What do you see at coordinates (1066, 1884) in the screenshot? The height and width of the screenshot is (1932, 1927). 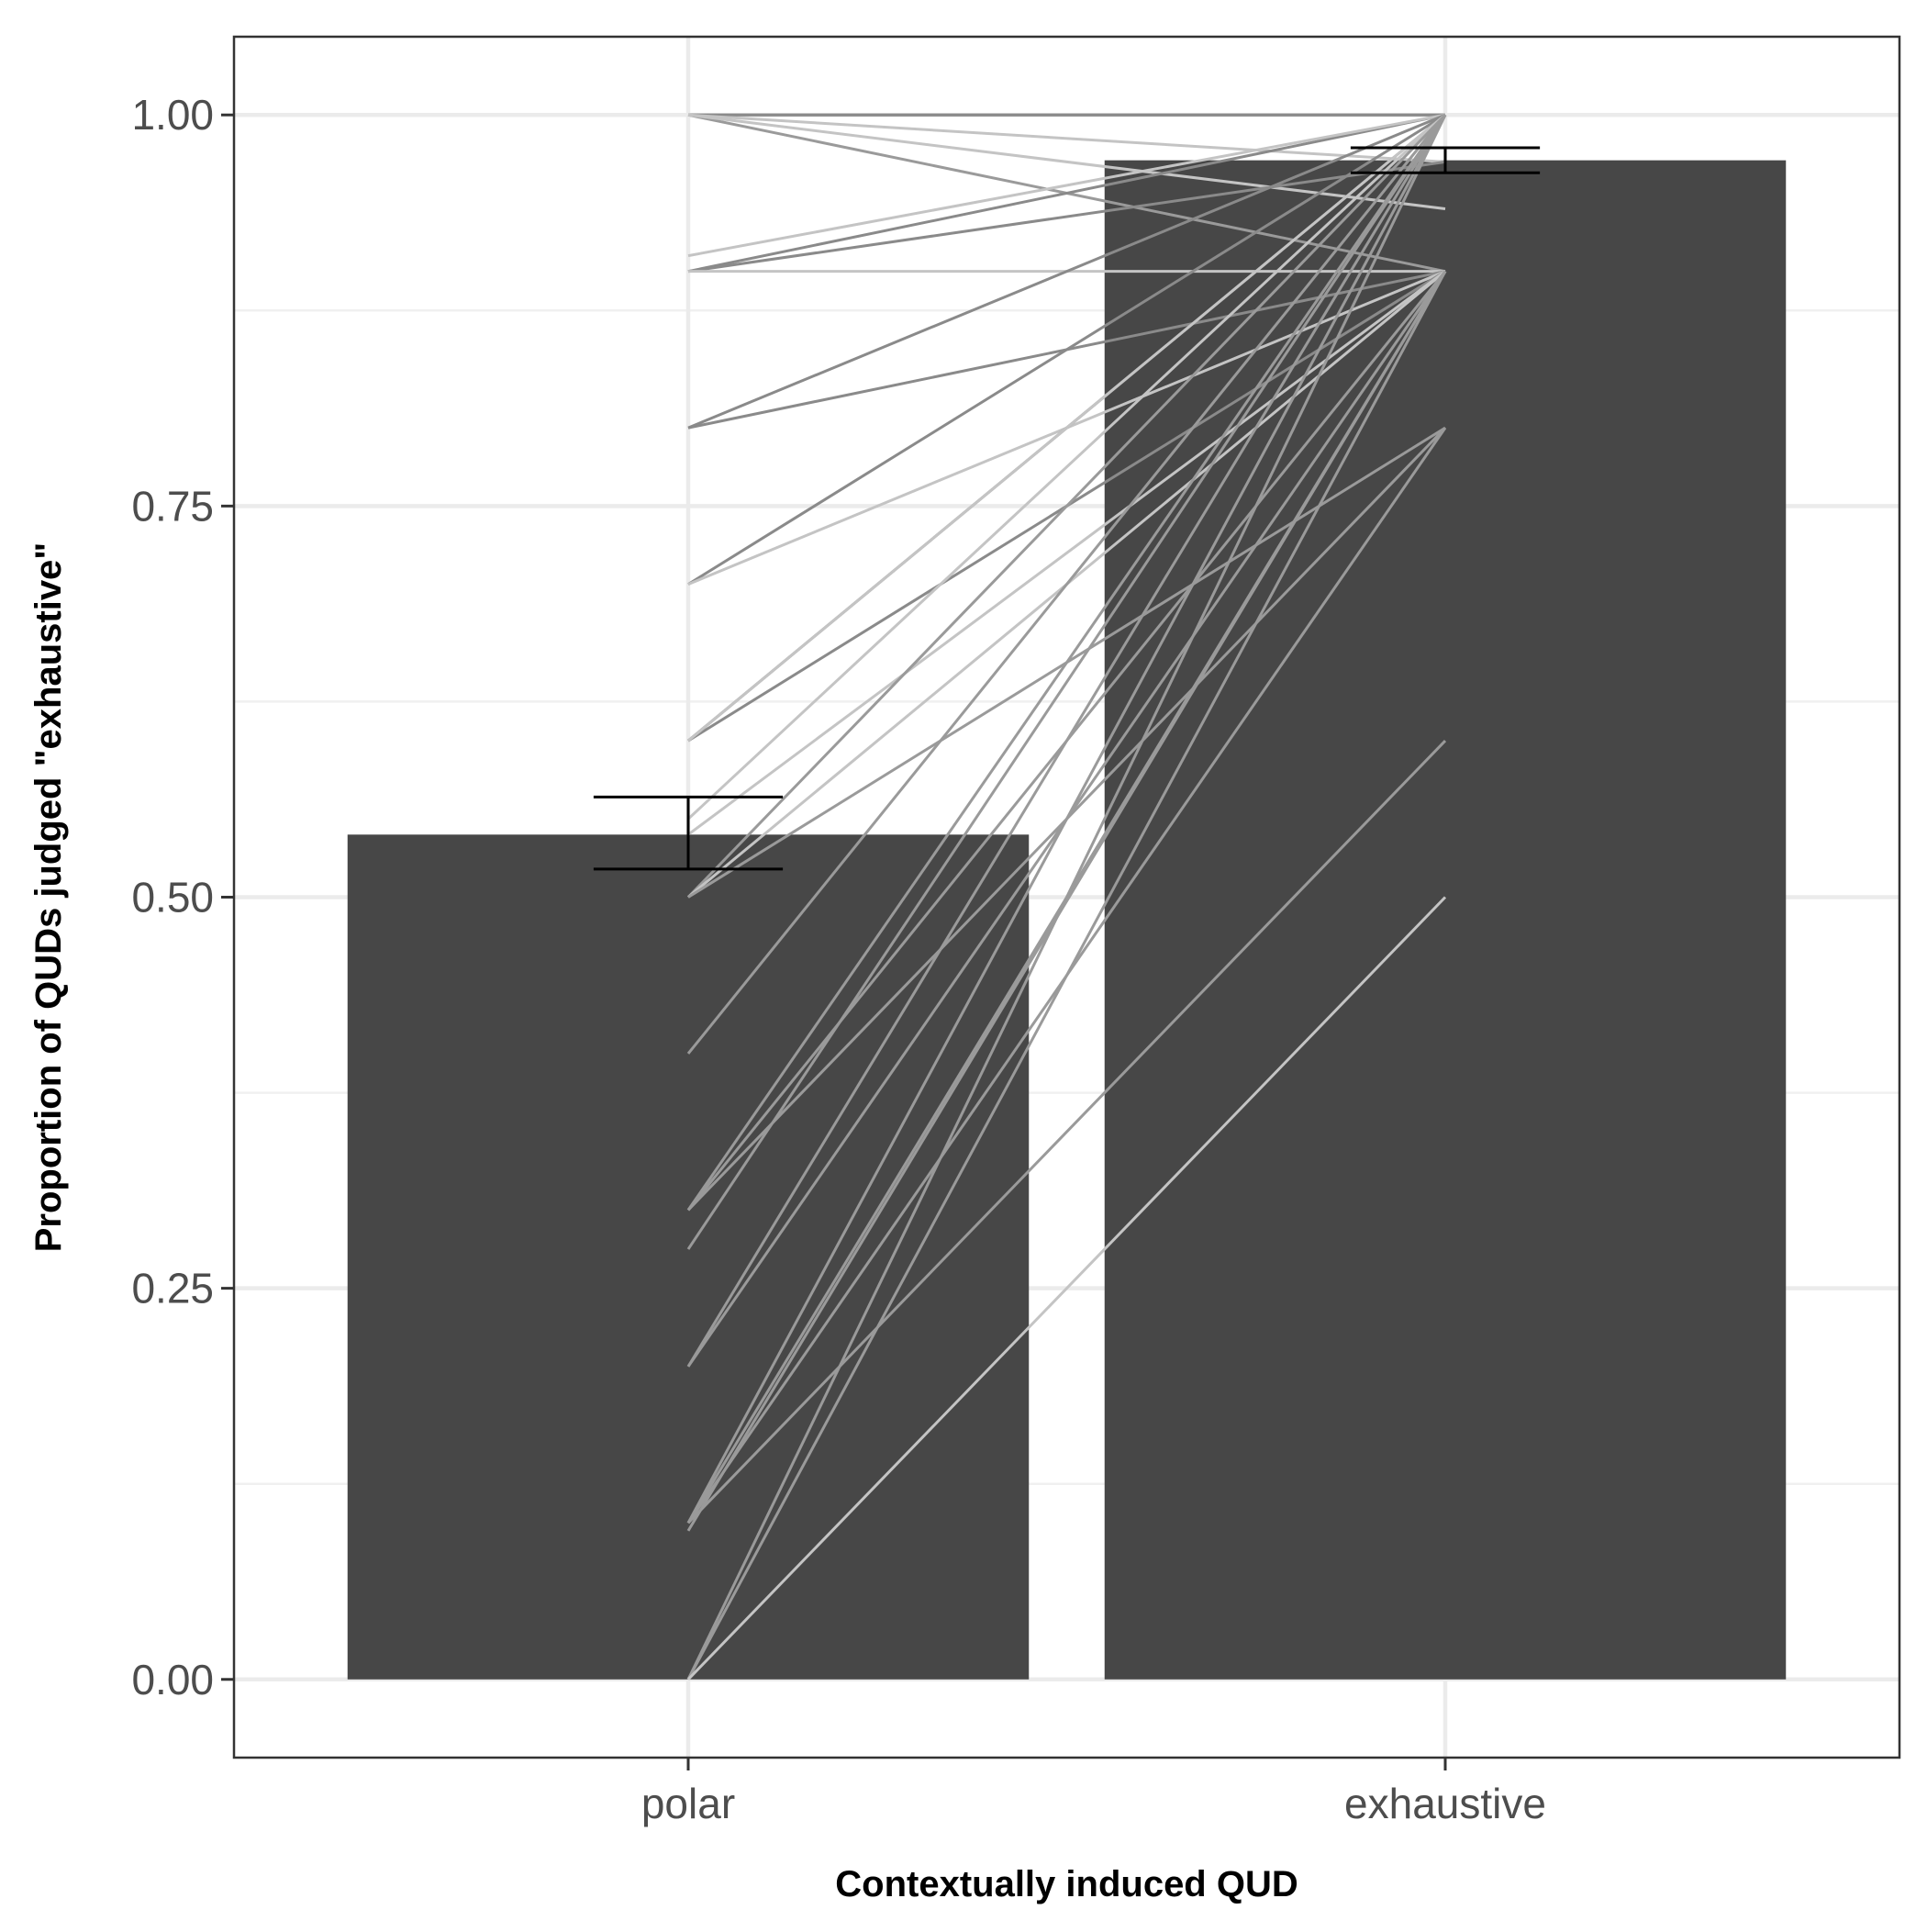 I see `x-axis-title: Contextually induced QUD` at bounding box center [1066, 1884].